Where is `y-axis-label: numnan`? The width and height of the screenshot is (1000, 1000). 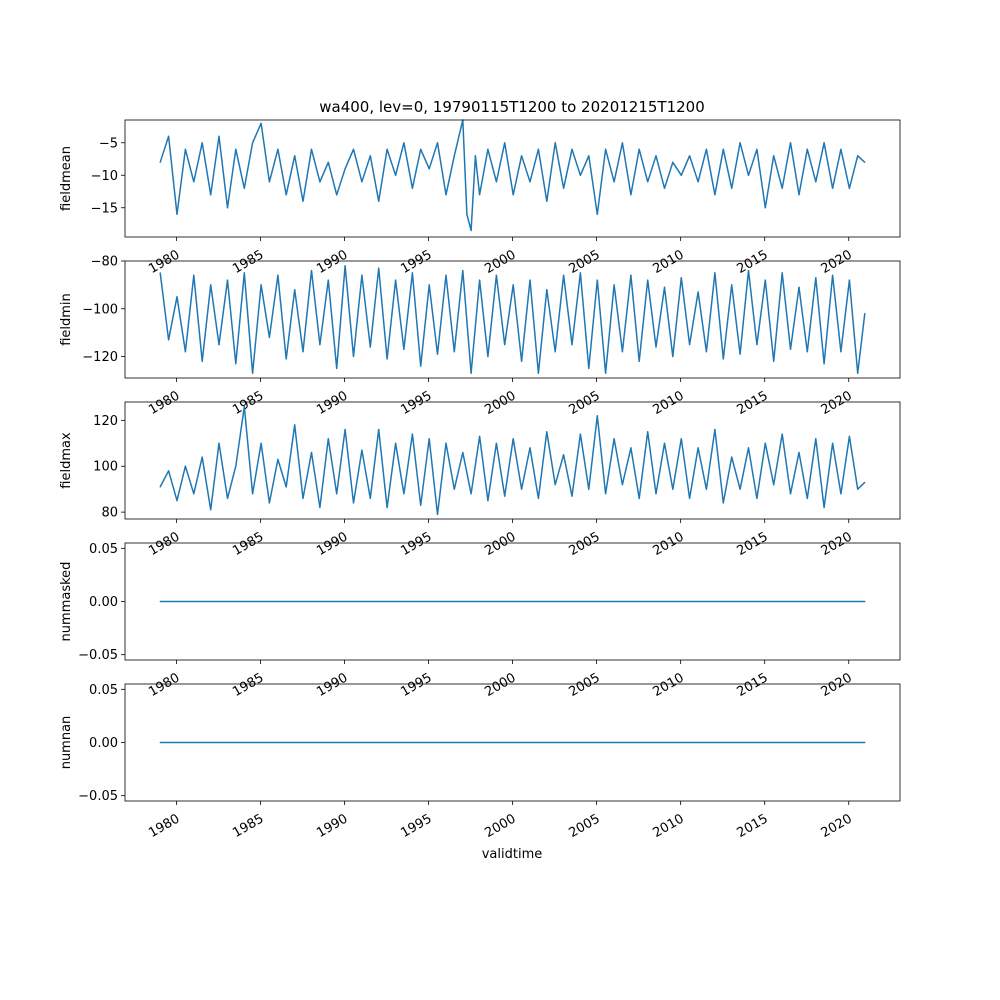 y-axis-label: numnan is located at coordinates (66, 743).